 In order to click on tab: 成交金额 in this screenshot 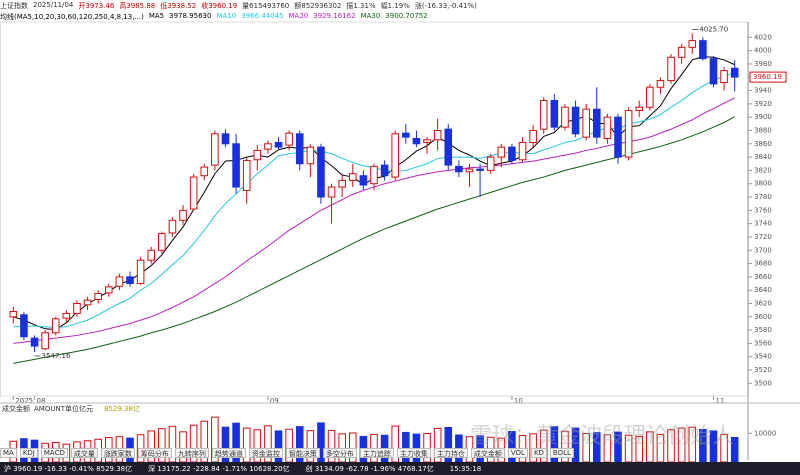, I will do `click(487, 453)`.